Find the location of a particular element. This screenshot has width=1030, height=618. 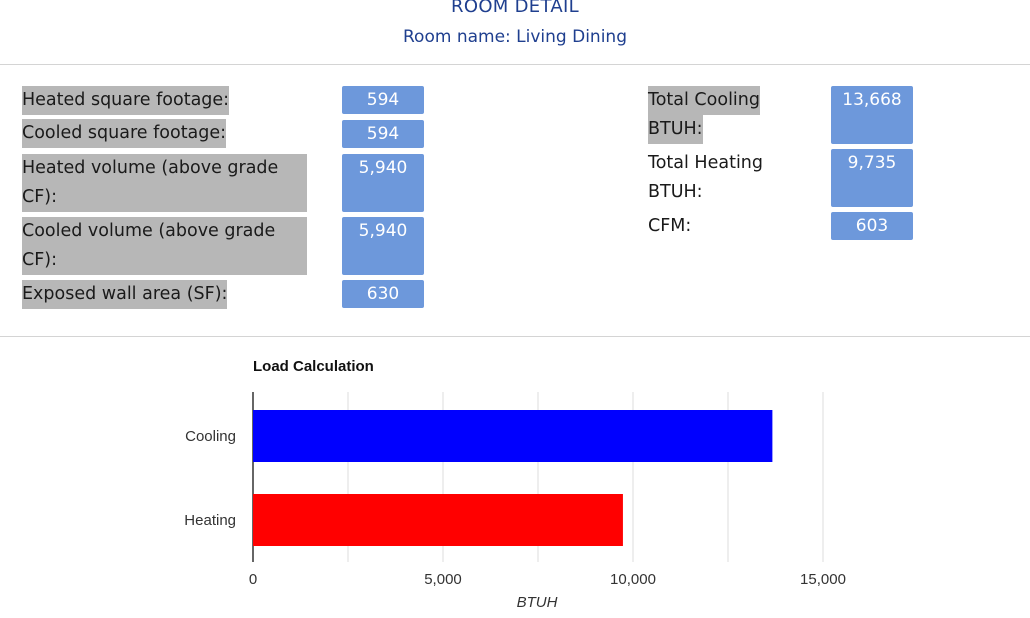

cfm-label: CFM: is located at coordinates (670, 226).